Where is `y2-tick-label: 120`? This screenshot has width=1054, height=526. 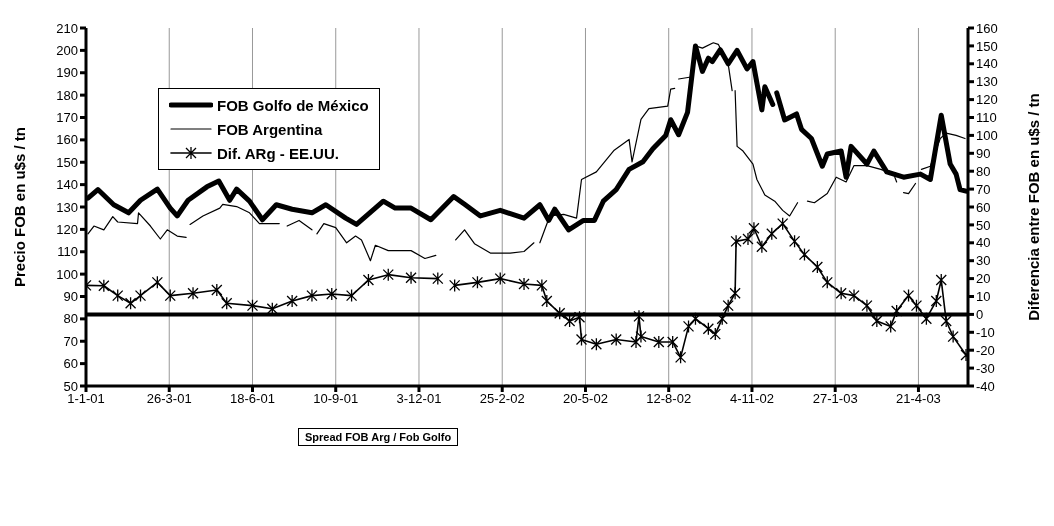
y2-tick-label: 120 is located at coordinates (987, 100).